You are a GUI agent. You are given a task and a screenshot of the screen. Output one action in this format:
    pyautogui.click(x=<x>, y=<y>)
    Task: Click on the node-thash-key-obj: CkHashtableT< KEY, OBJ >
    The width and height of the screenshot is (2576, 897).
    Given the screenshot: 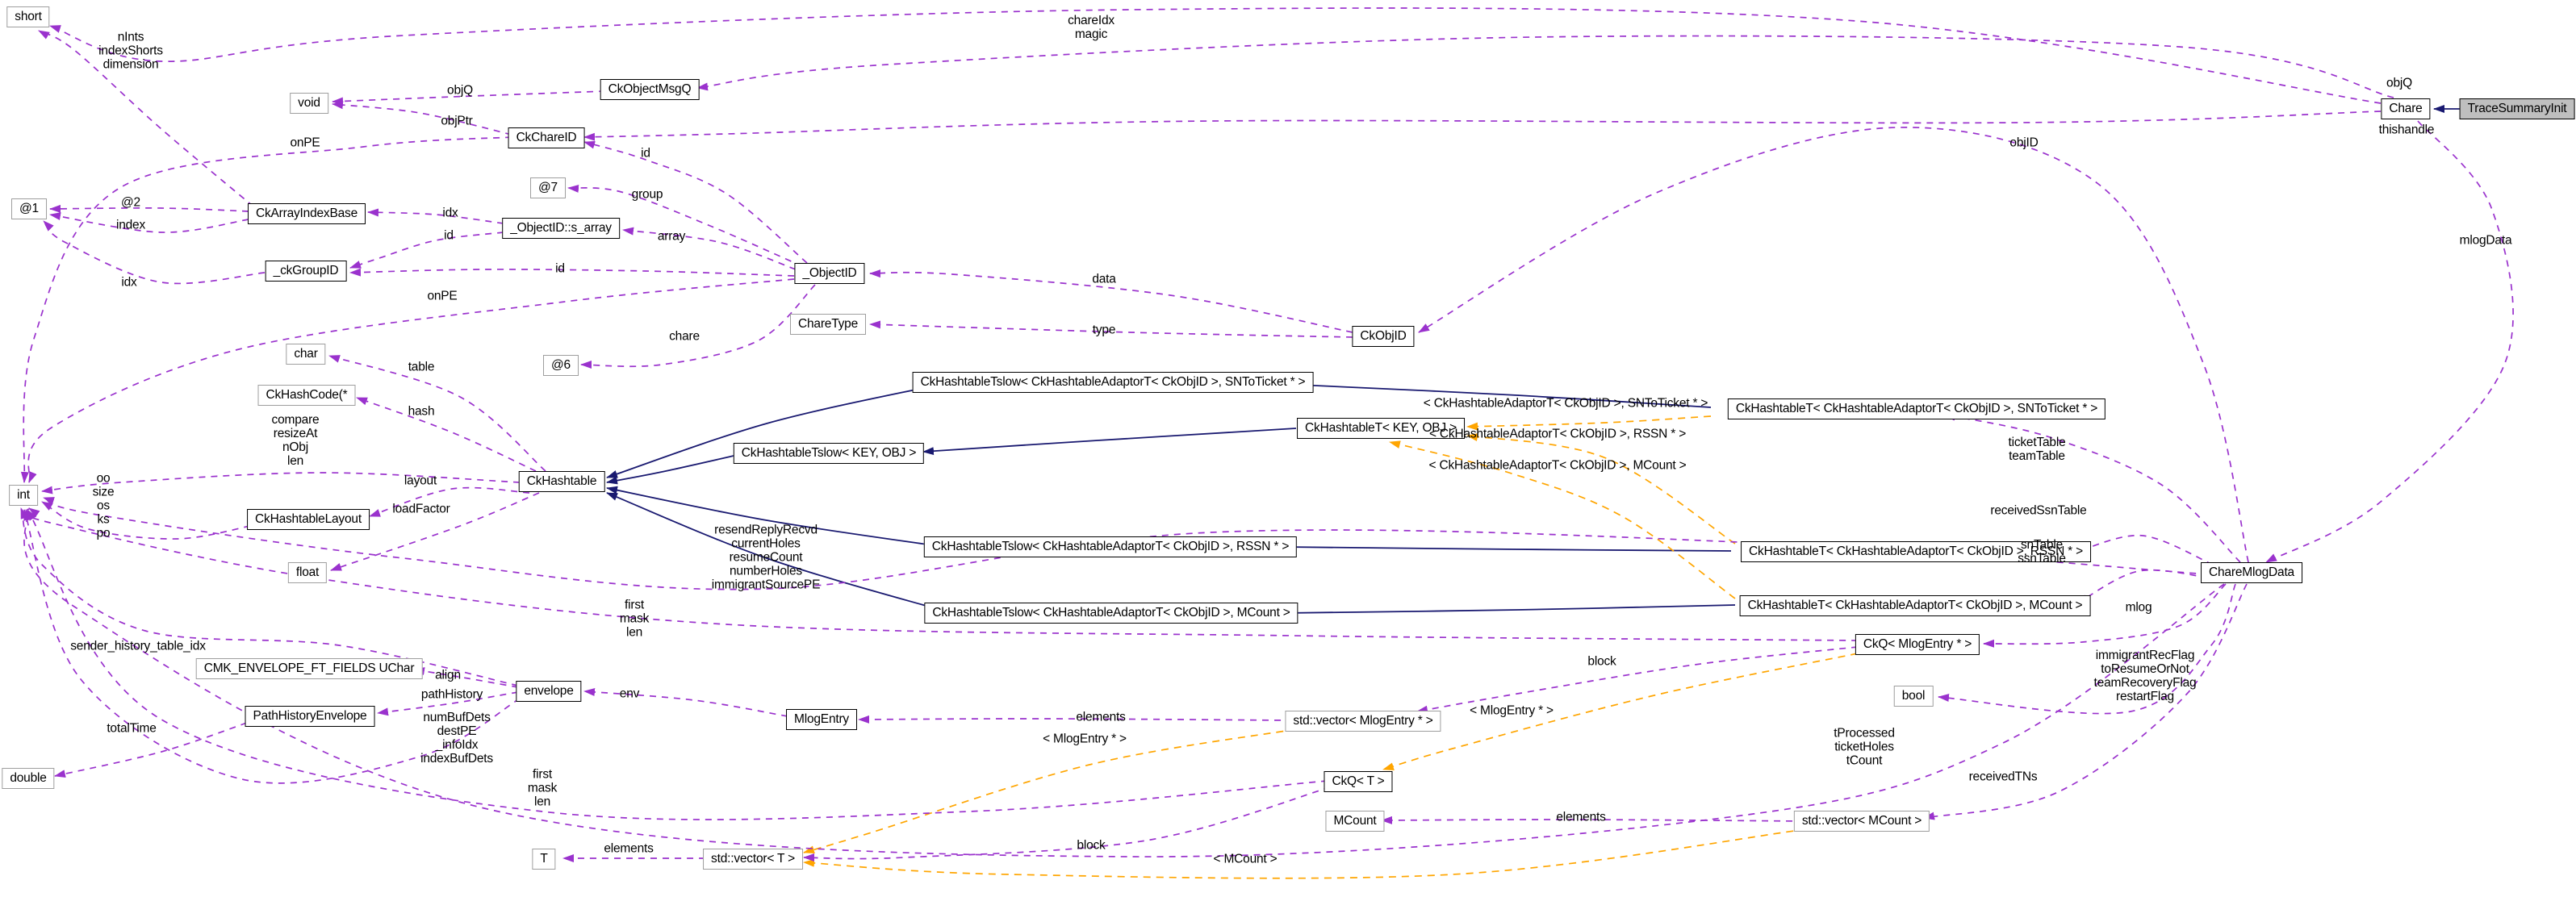 What is the action you would take?
    pyautogui.click(x=1381, y=428)
    